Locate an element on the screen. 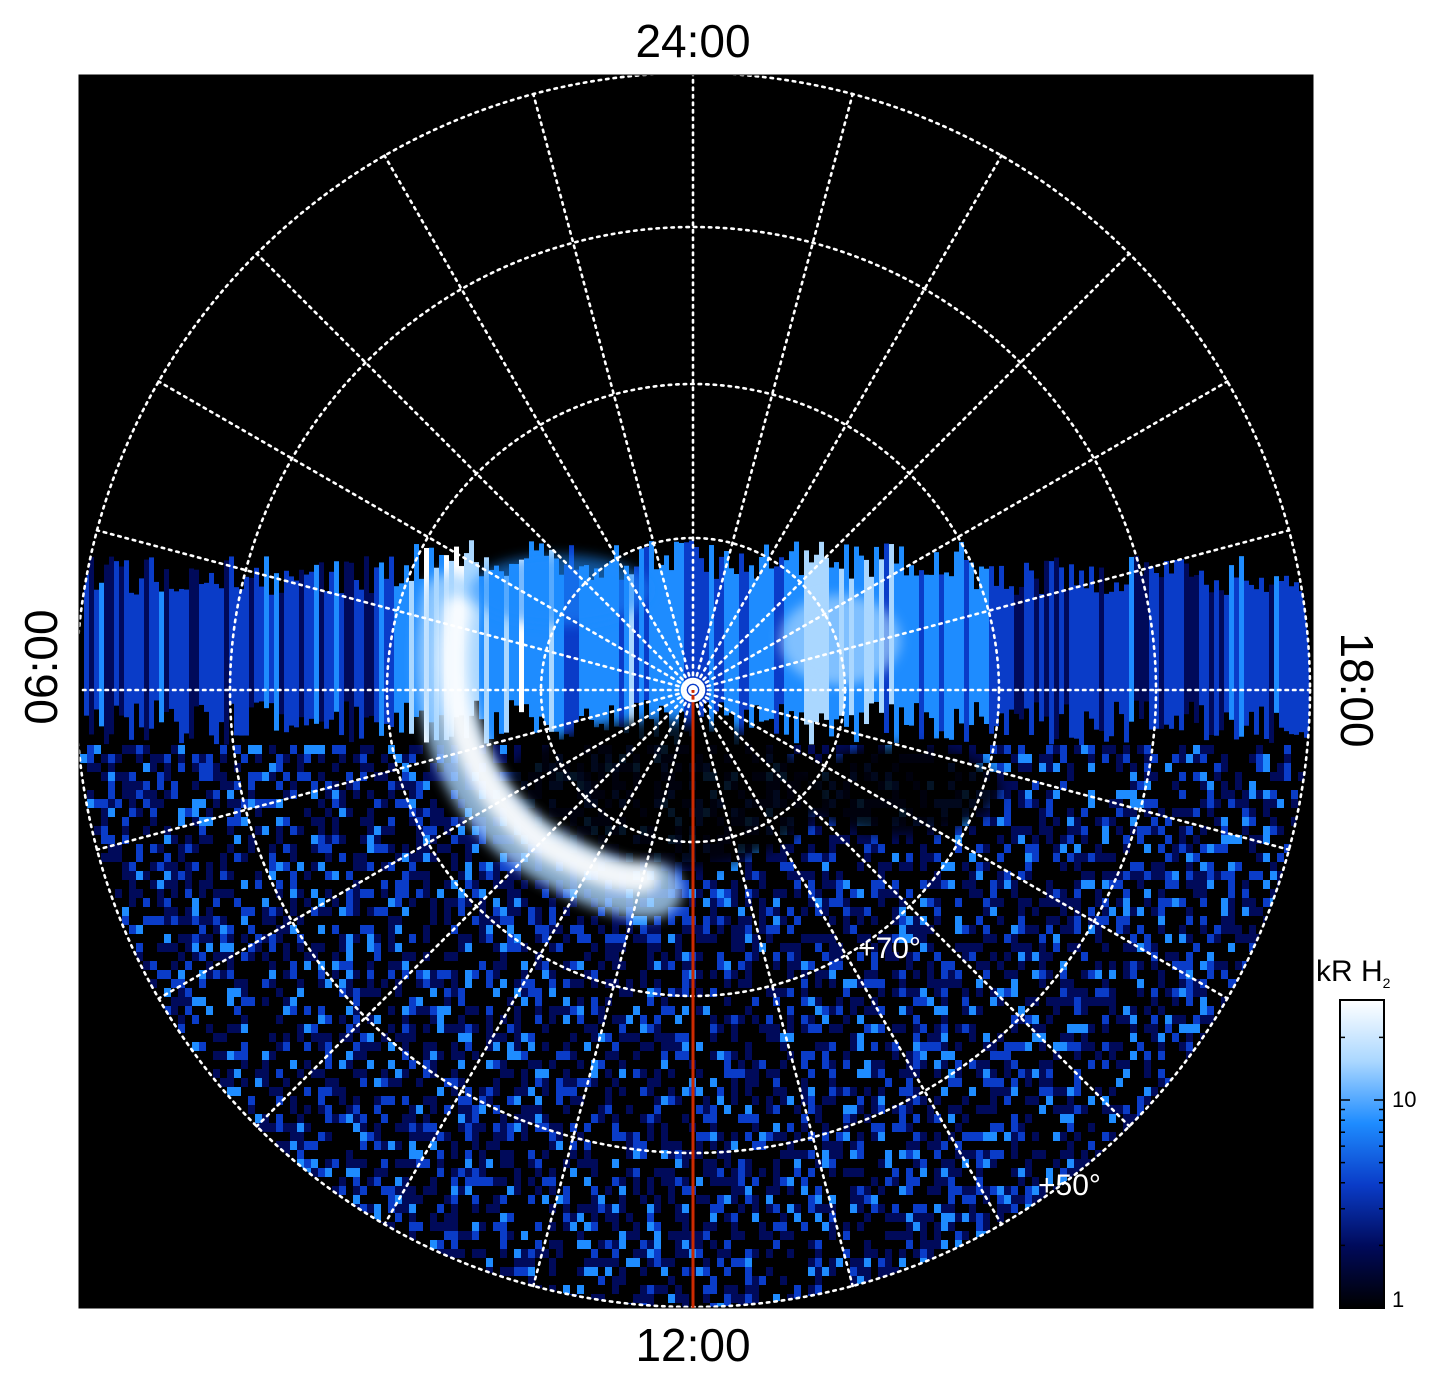 The image size is (1447, 1384). pole-marker-outer is located at coordinates (693, 690).